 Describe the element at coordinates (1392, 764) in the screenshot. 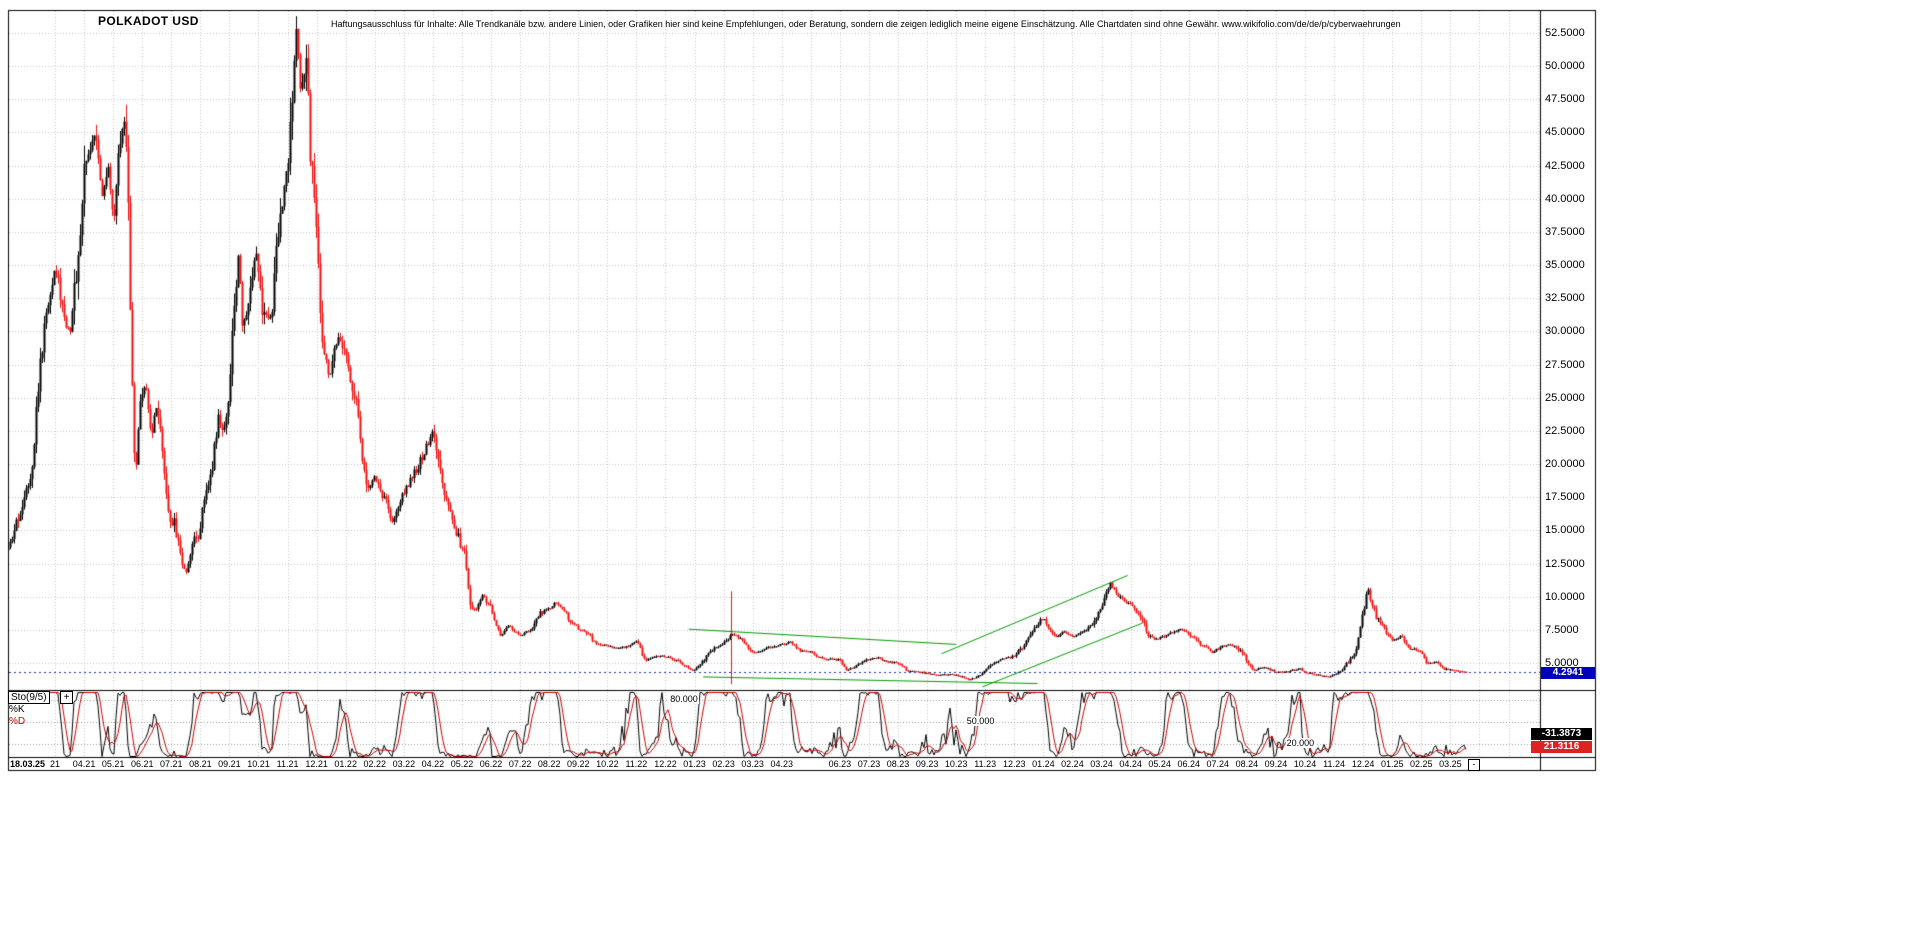

I see `time-axis-label: 01.25` at that location.